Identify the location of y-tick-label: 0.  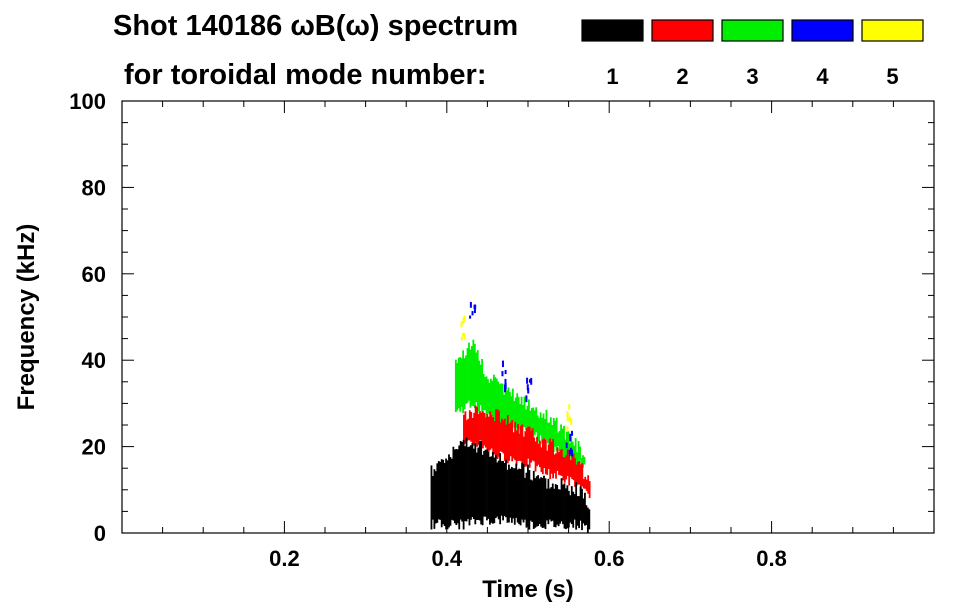
(100, 533).